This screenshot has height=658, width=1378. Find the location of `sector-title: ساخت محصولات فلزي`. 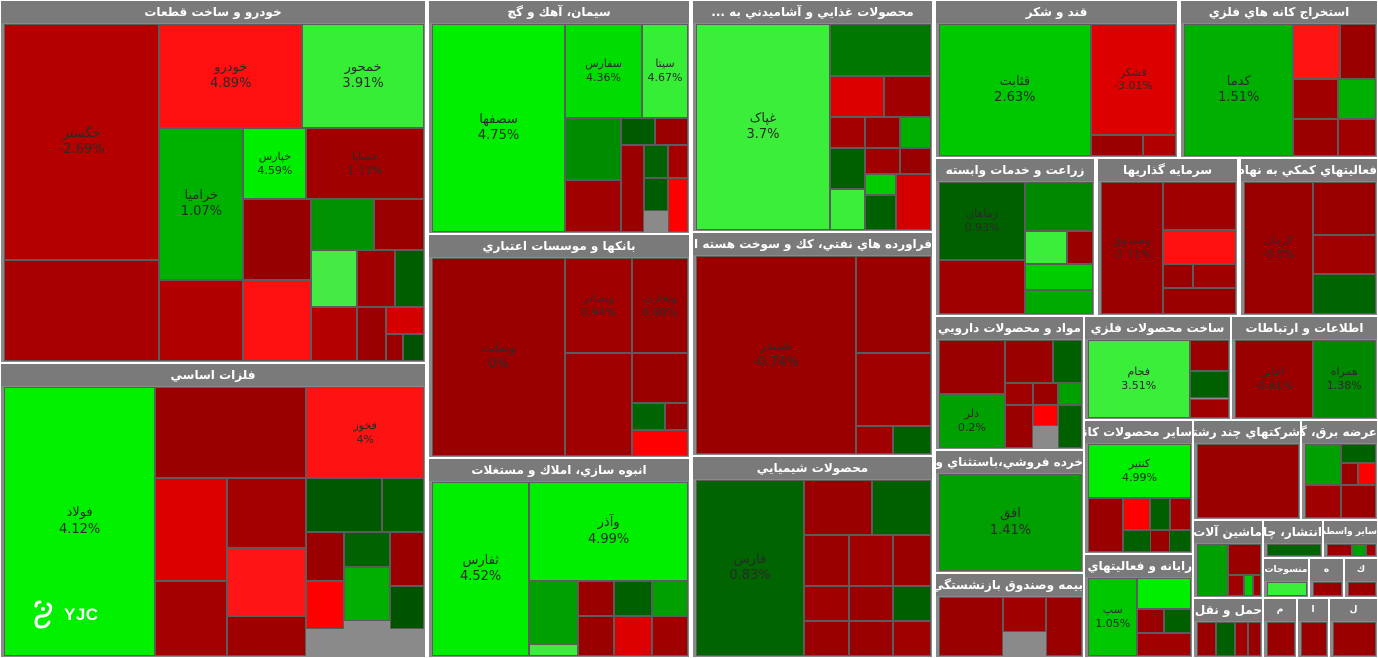

sector-title: ساخت محصولات فلزي is located at coordinates (1157, 328).